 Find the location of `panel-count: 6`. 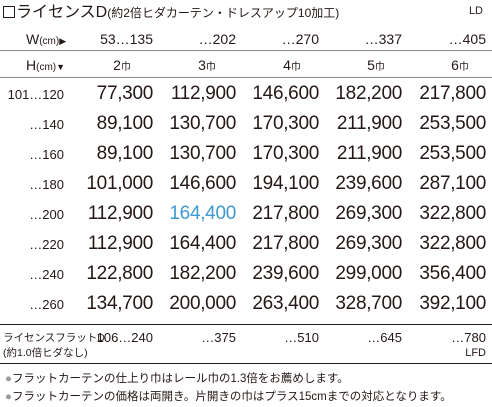

panel-count: 6 is located at coordinates (455, 65).